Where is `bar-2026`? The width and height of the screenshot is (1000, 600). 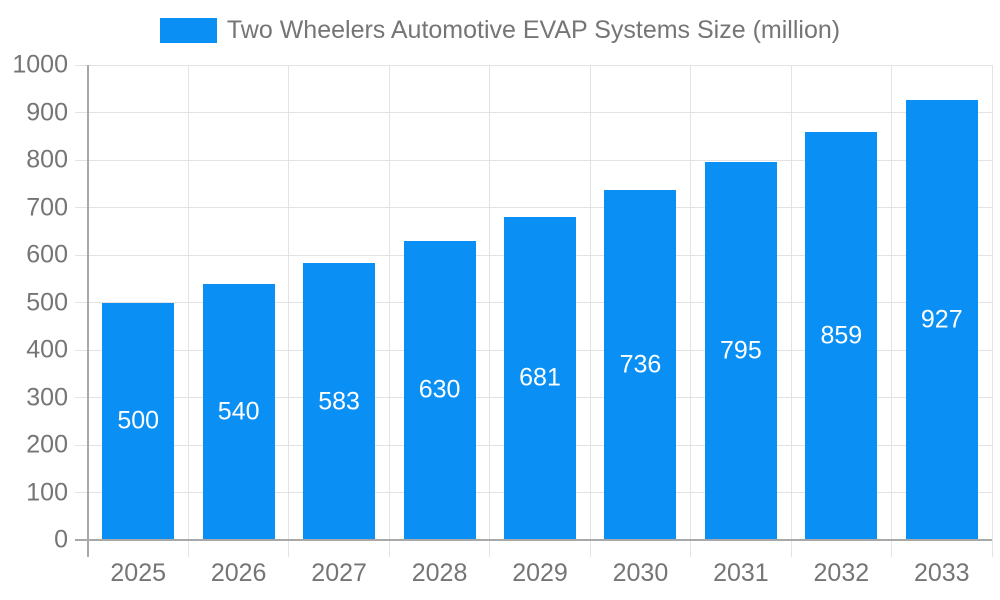
bar-2026 is located at coordinates (238, 411).